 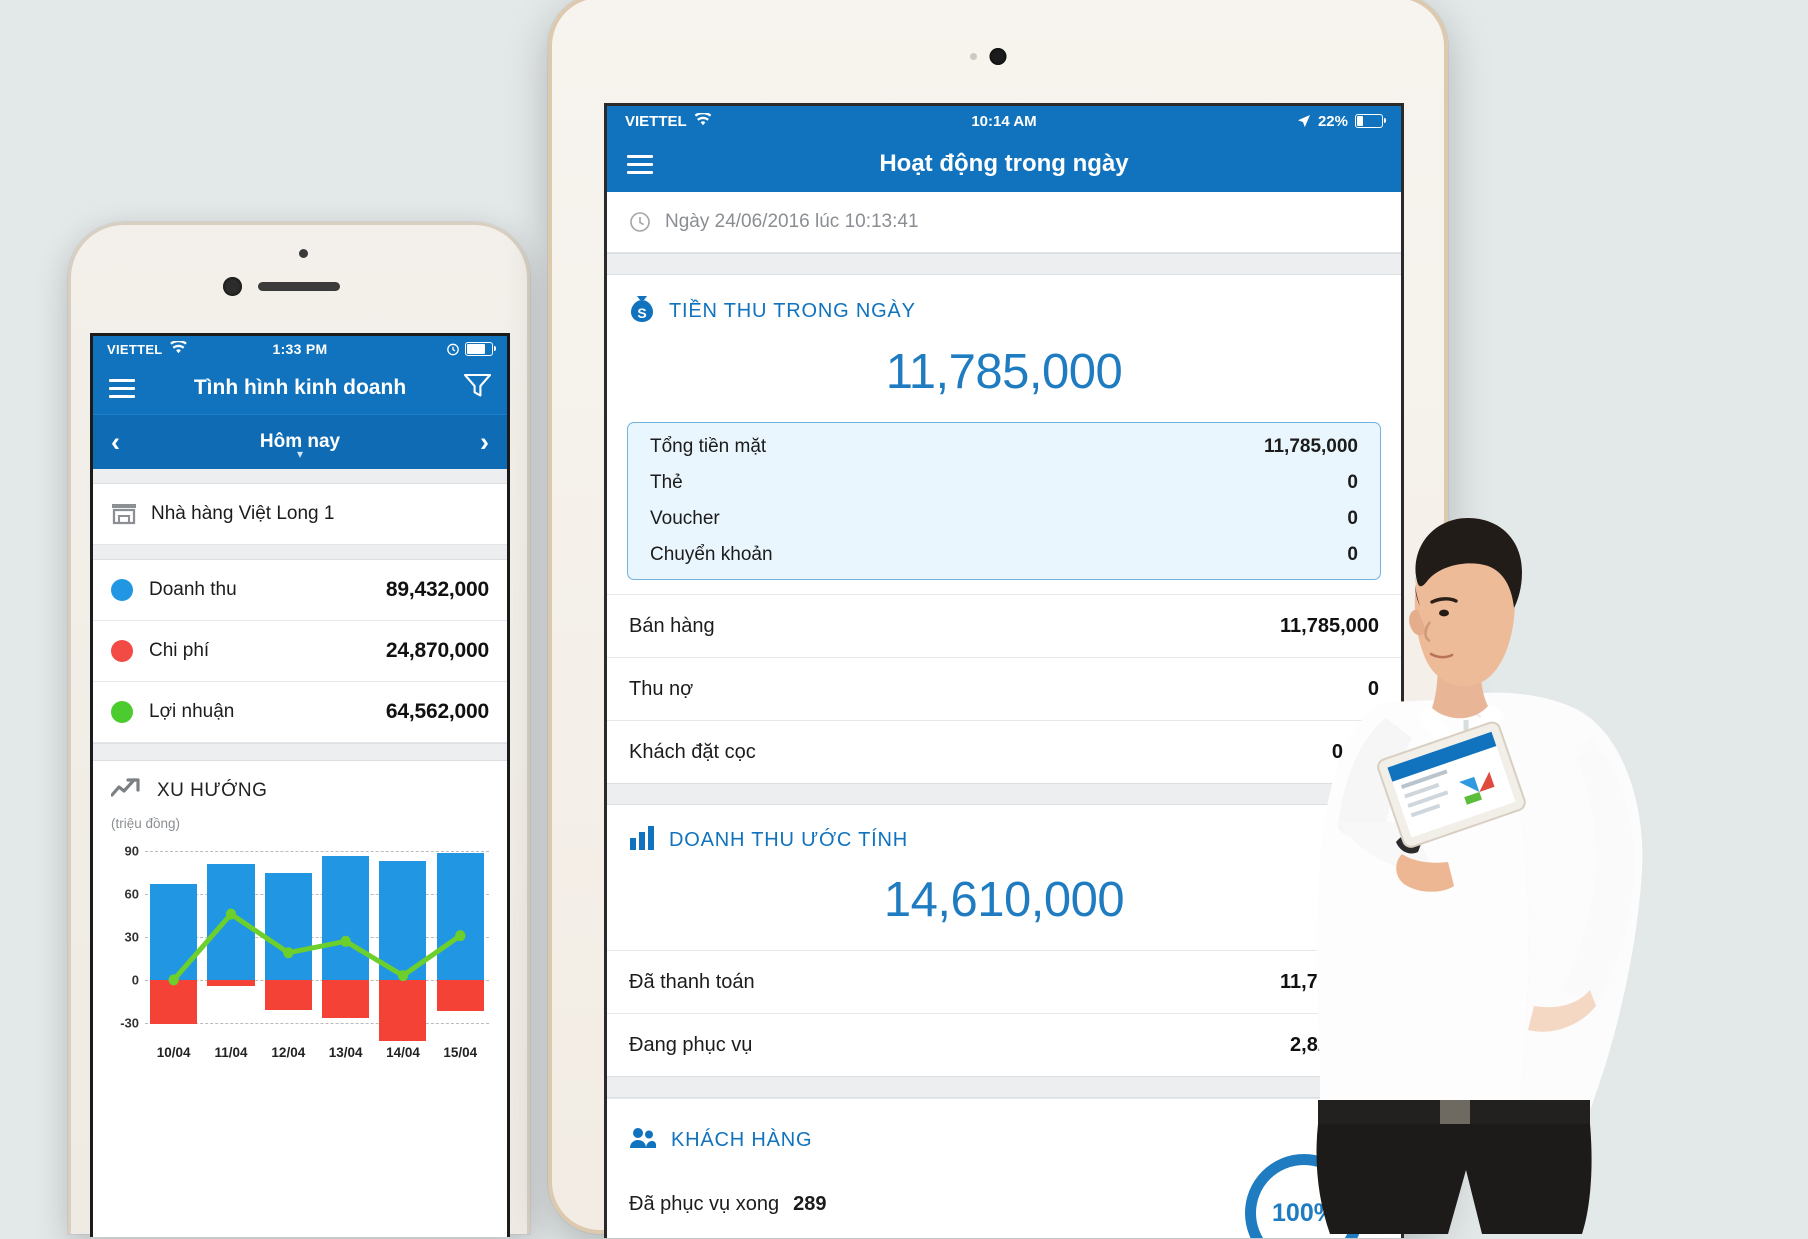 I want to click on metric-dot-cost, so click(x=122, y=651).